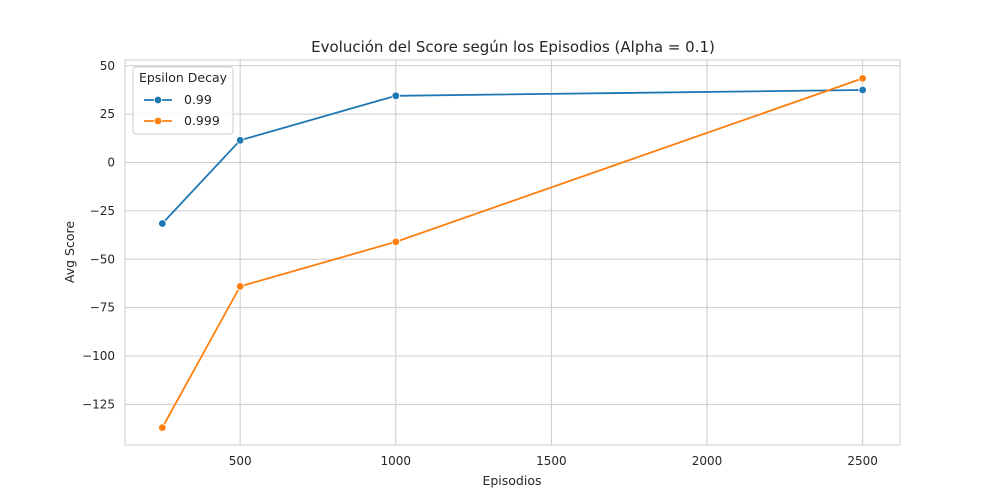 Image resolution: width=1000 pixels, height=500 pixels. What do you see at coordinates (198, 99) in the screenshot?
I see `legend-label-0: 0.99` at bounding box center [198, 99].